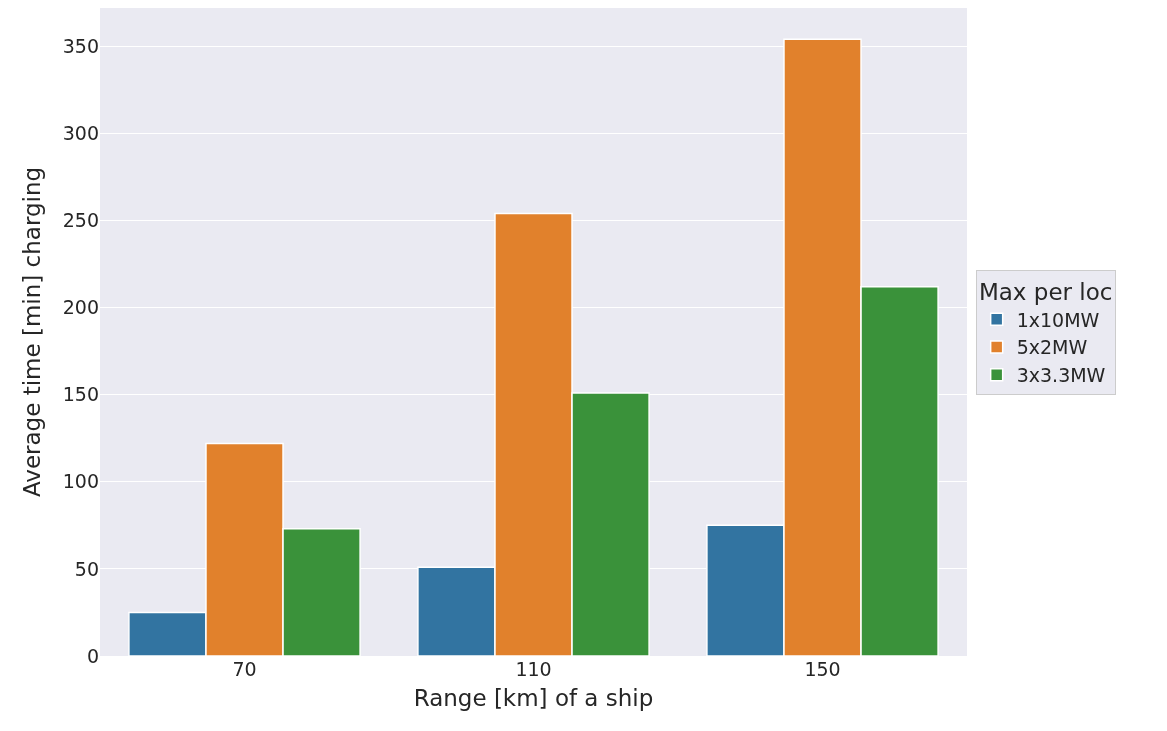 The height and width of the screenshot is (731, 1167). I want to click on x-tick-label: 70, so click(244, 669).